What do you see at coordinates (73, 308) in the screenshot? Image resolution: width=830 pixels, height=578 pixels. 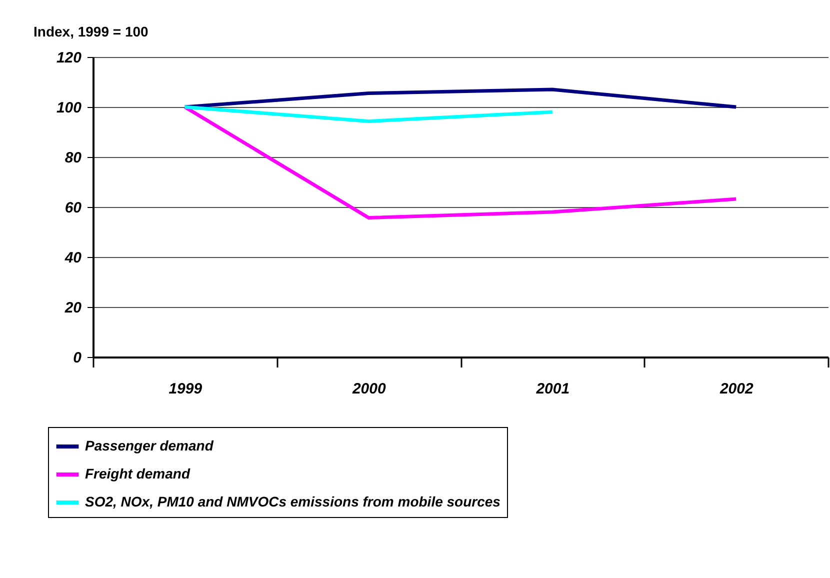 I see `y-tick-label: 20` at bounding box center [73, 308].